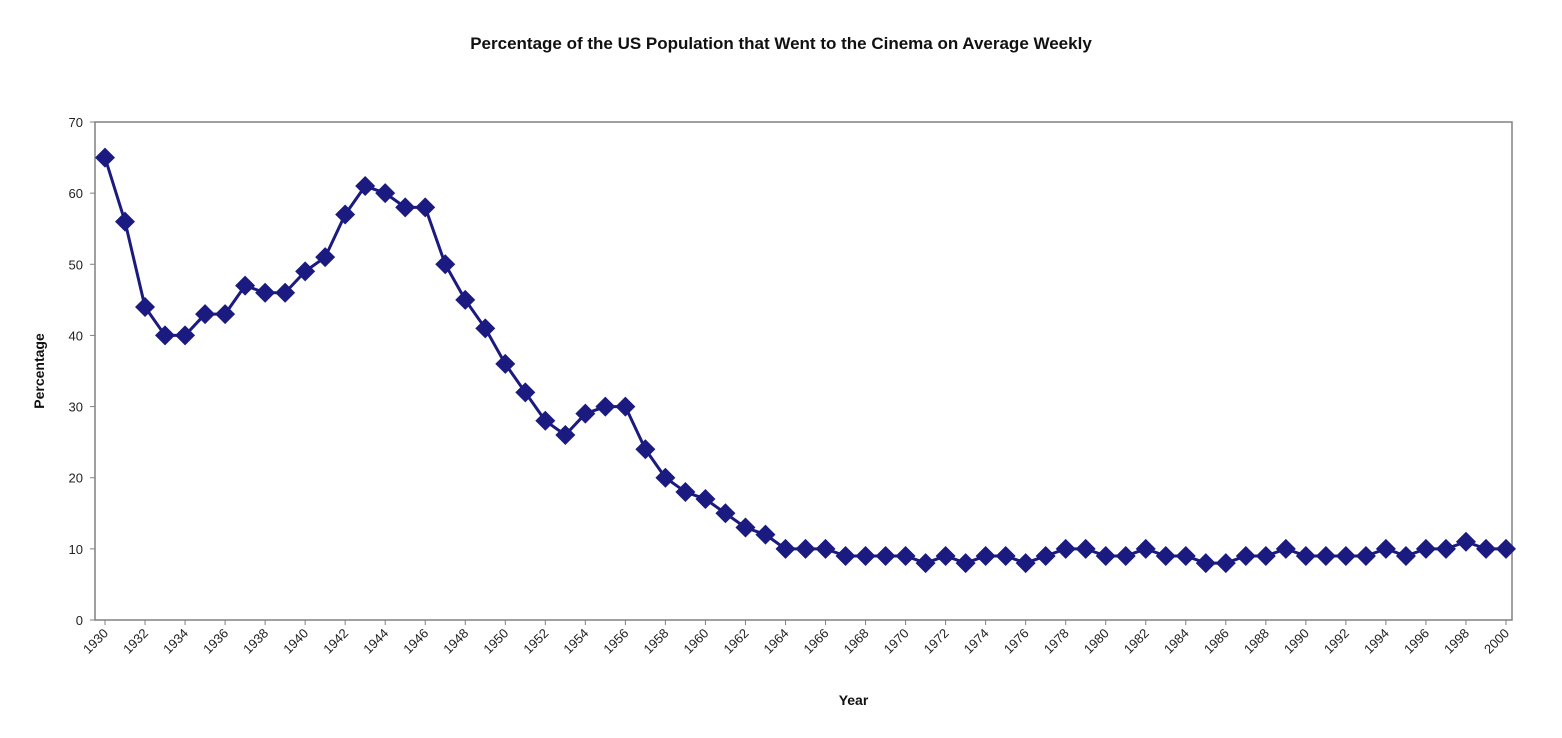 This screenshot has height=738, width=1562. I want to click on x-tick-label: 1996, so click(1416, 641).